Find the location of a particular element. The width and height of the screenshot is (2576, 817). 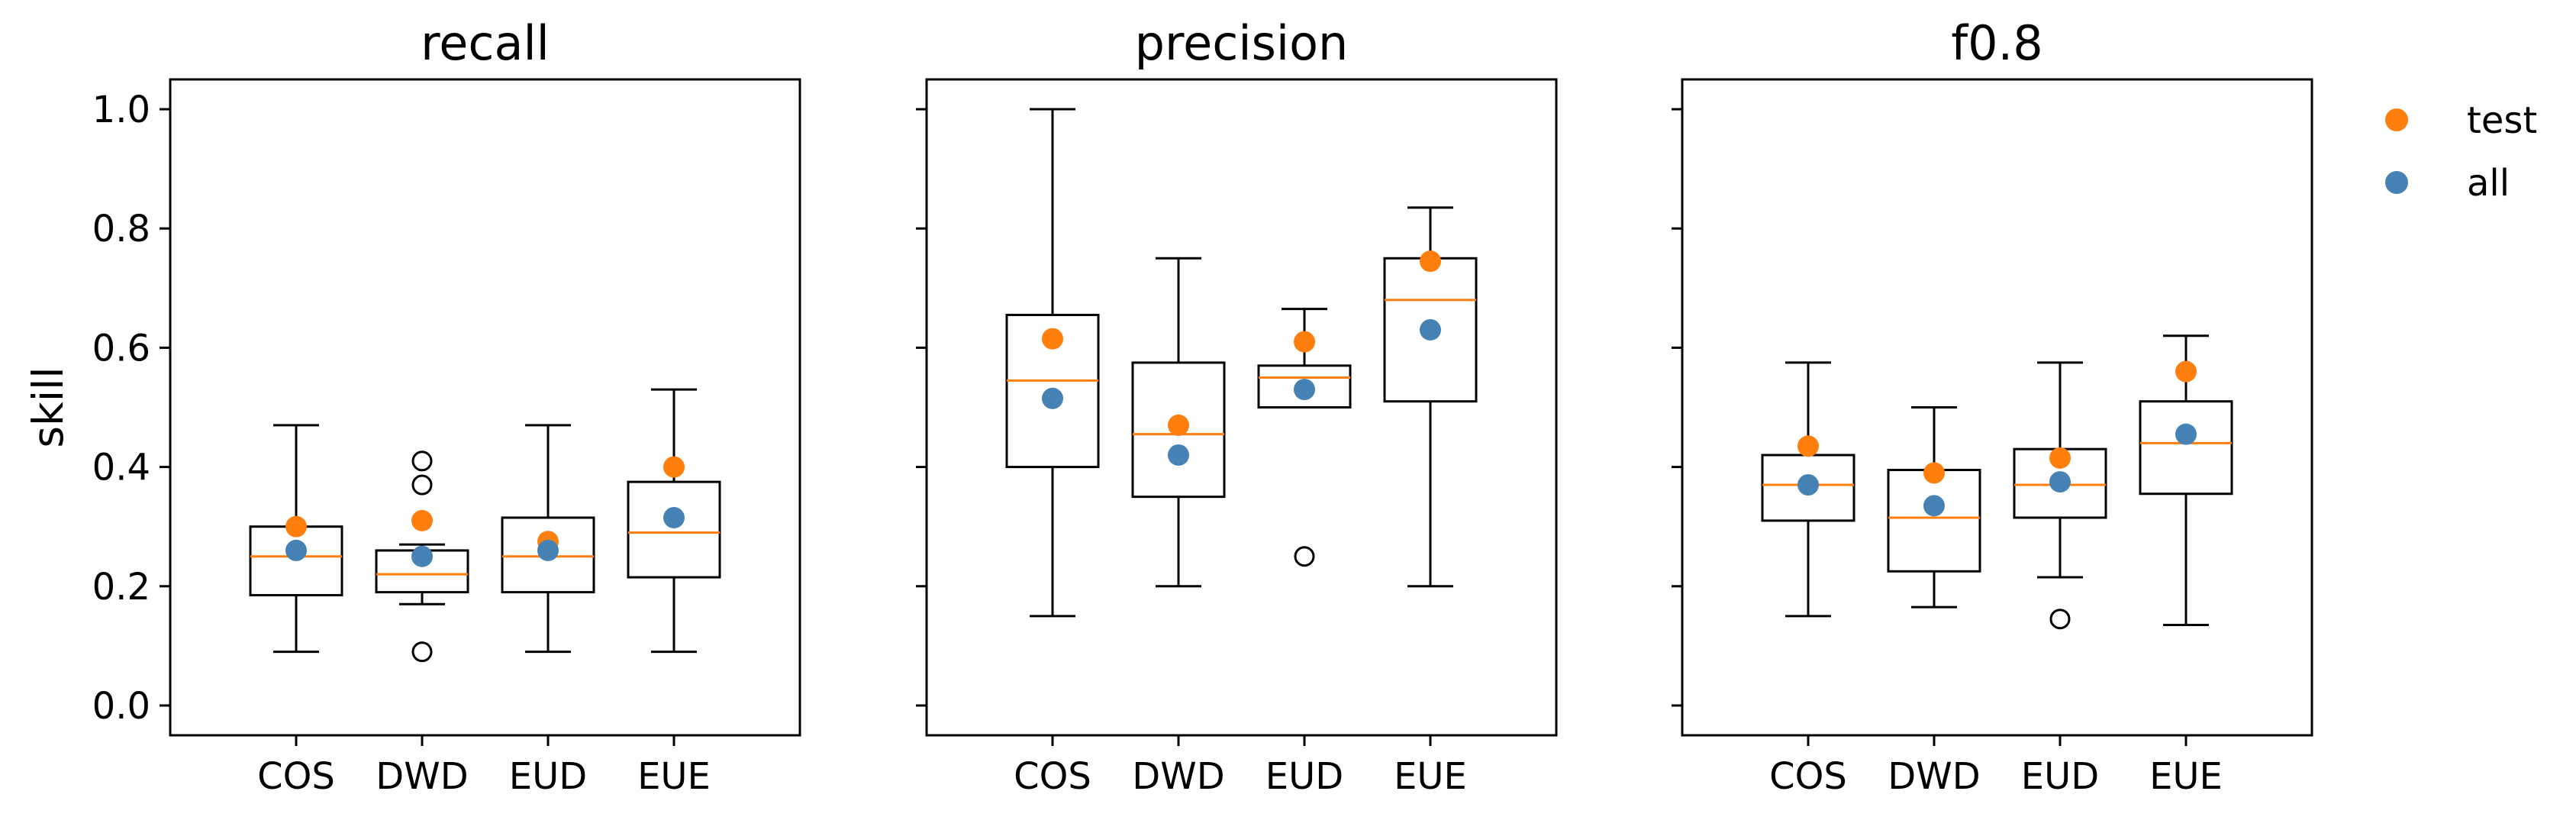

panel-title: f0.8 is located at coordinates (1997, 43).